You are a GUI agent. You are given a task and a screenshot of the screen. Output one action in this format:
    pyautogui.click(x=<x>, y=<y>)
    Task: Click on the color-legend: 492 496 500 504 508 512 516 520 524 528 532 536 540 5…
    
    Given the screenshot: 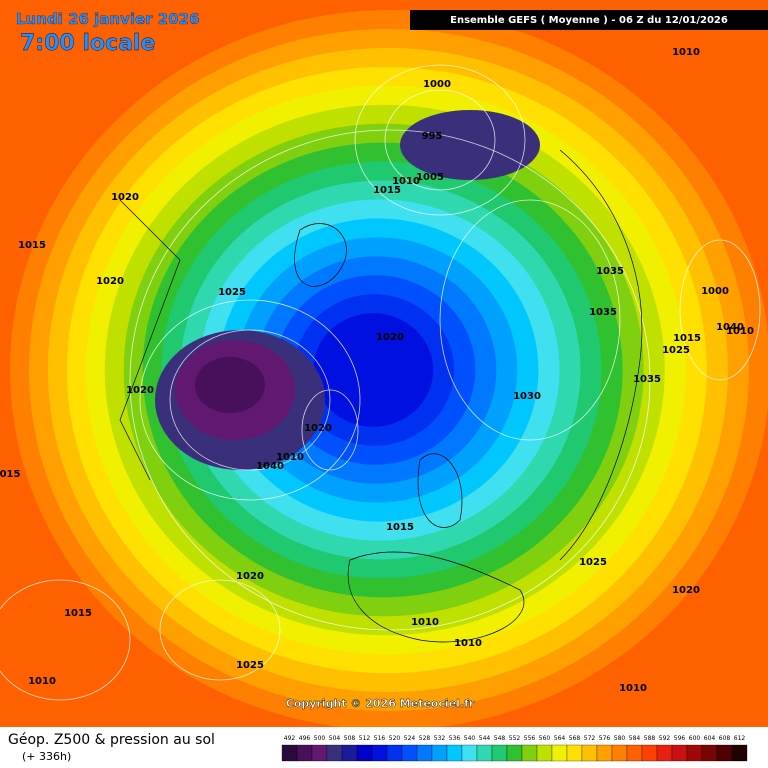 What is the action you would take?
    pyautogui.click(x=514, y=748)
    